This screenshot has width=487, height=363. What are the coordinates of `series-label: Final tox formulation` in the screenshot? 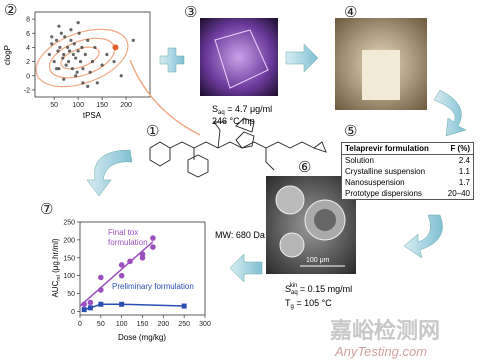 It's located at (128, 237).